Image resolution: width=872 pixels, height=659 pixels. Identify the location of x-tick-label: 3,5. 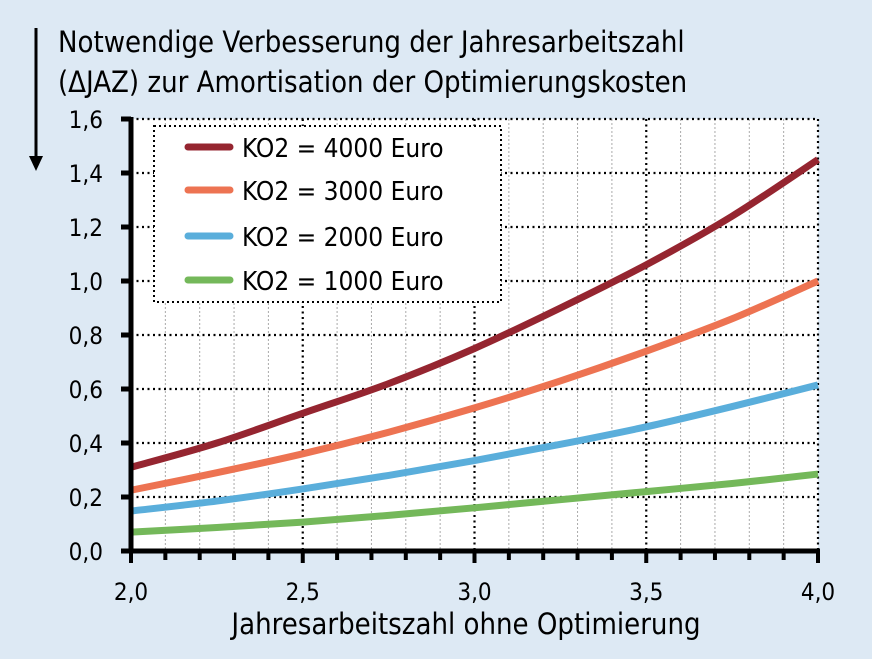
(646, 592).